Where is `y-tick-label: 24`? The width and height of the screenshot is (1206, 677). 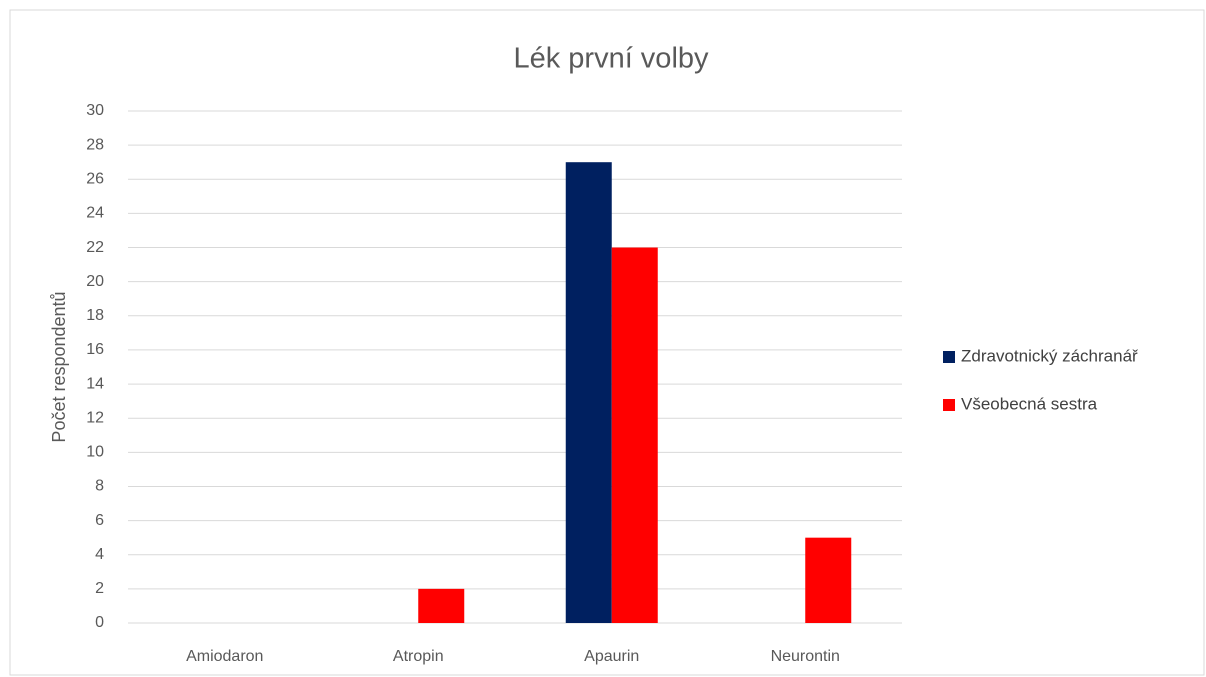
y-tick-label: 24 is located at coordinates (95, 213).